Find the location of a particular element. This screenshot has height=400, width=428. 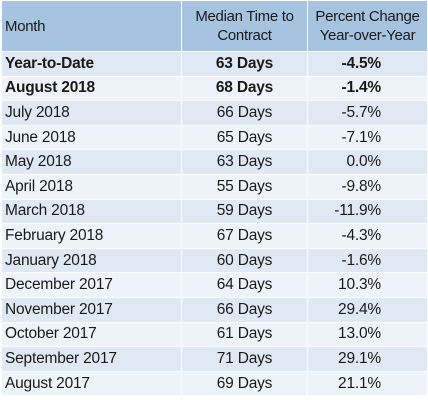

pct-cell: 13.0% is located at coordinates (367, 334).